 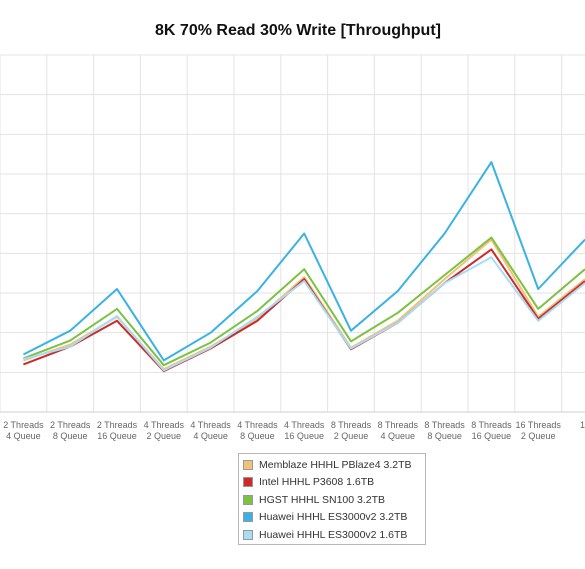 I want to click on chart-title: 8K 70% Read 30% Write [Throughput], so click(x=298, y=30).